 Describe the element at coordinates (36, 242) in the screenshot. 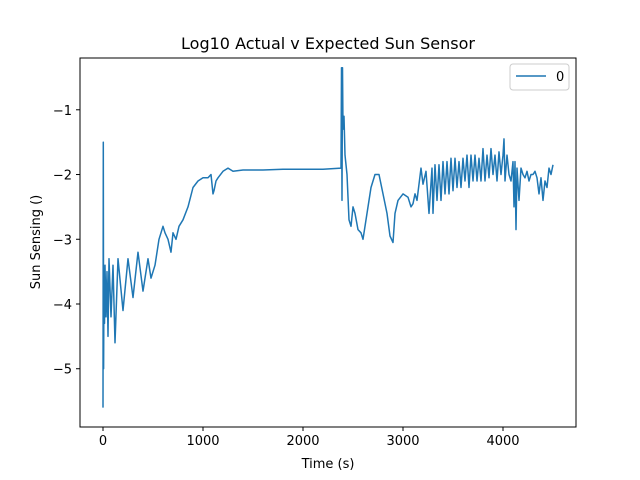

I see `y-axis-label: Sun Sensing ()` at that location.